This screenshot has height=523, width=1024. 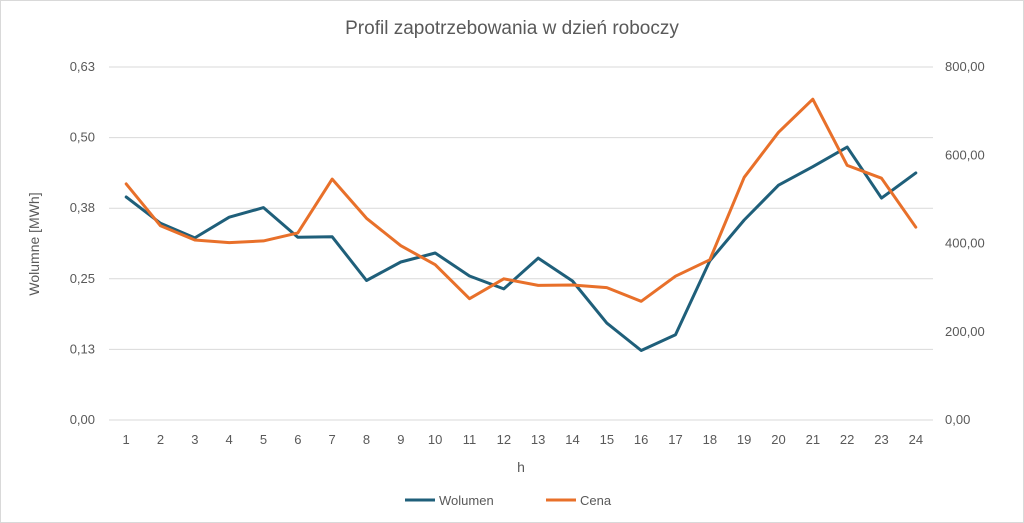 I want to click on y-left-tick-label: 0,50, so click(x=82, y=137).